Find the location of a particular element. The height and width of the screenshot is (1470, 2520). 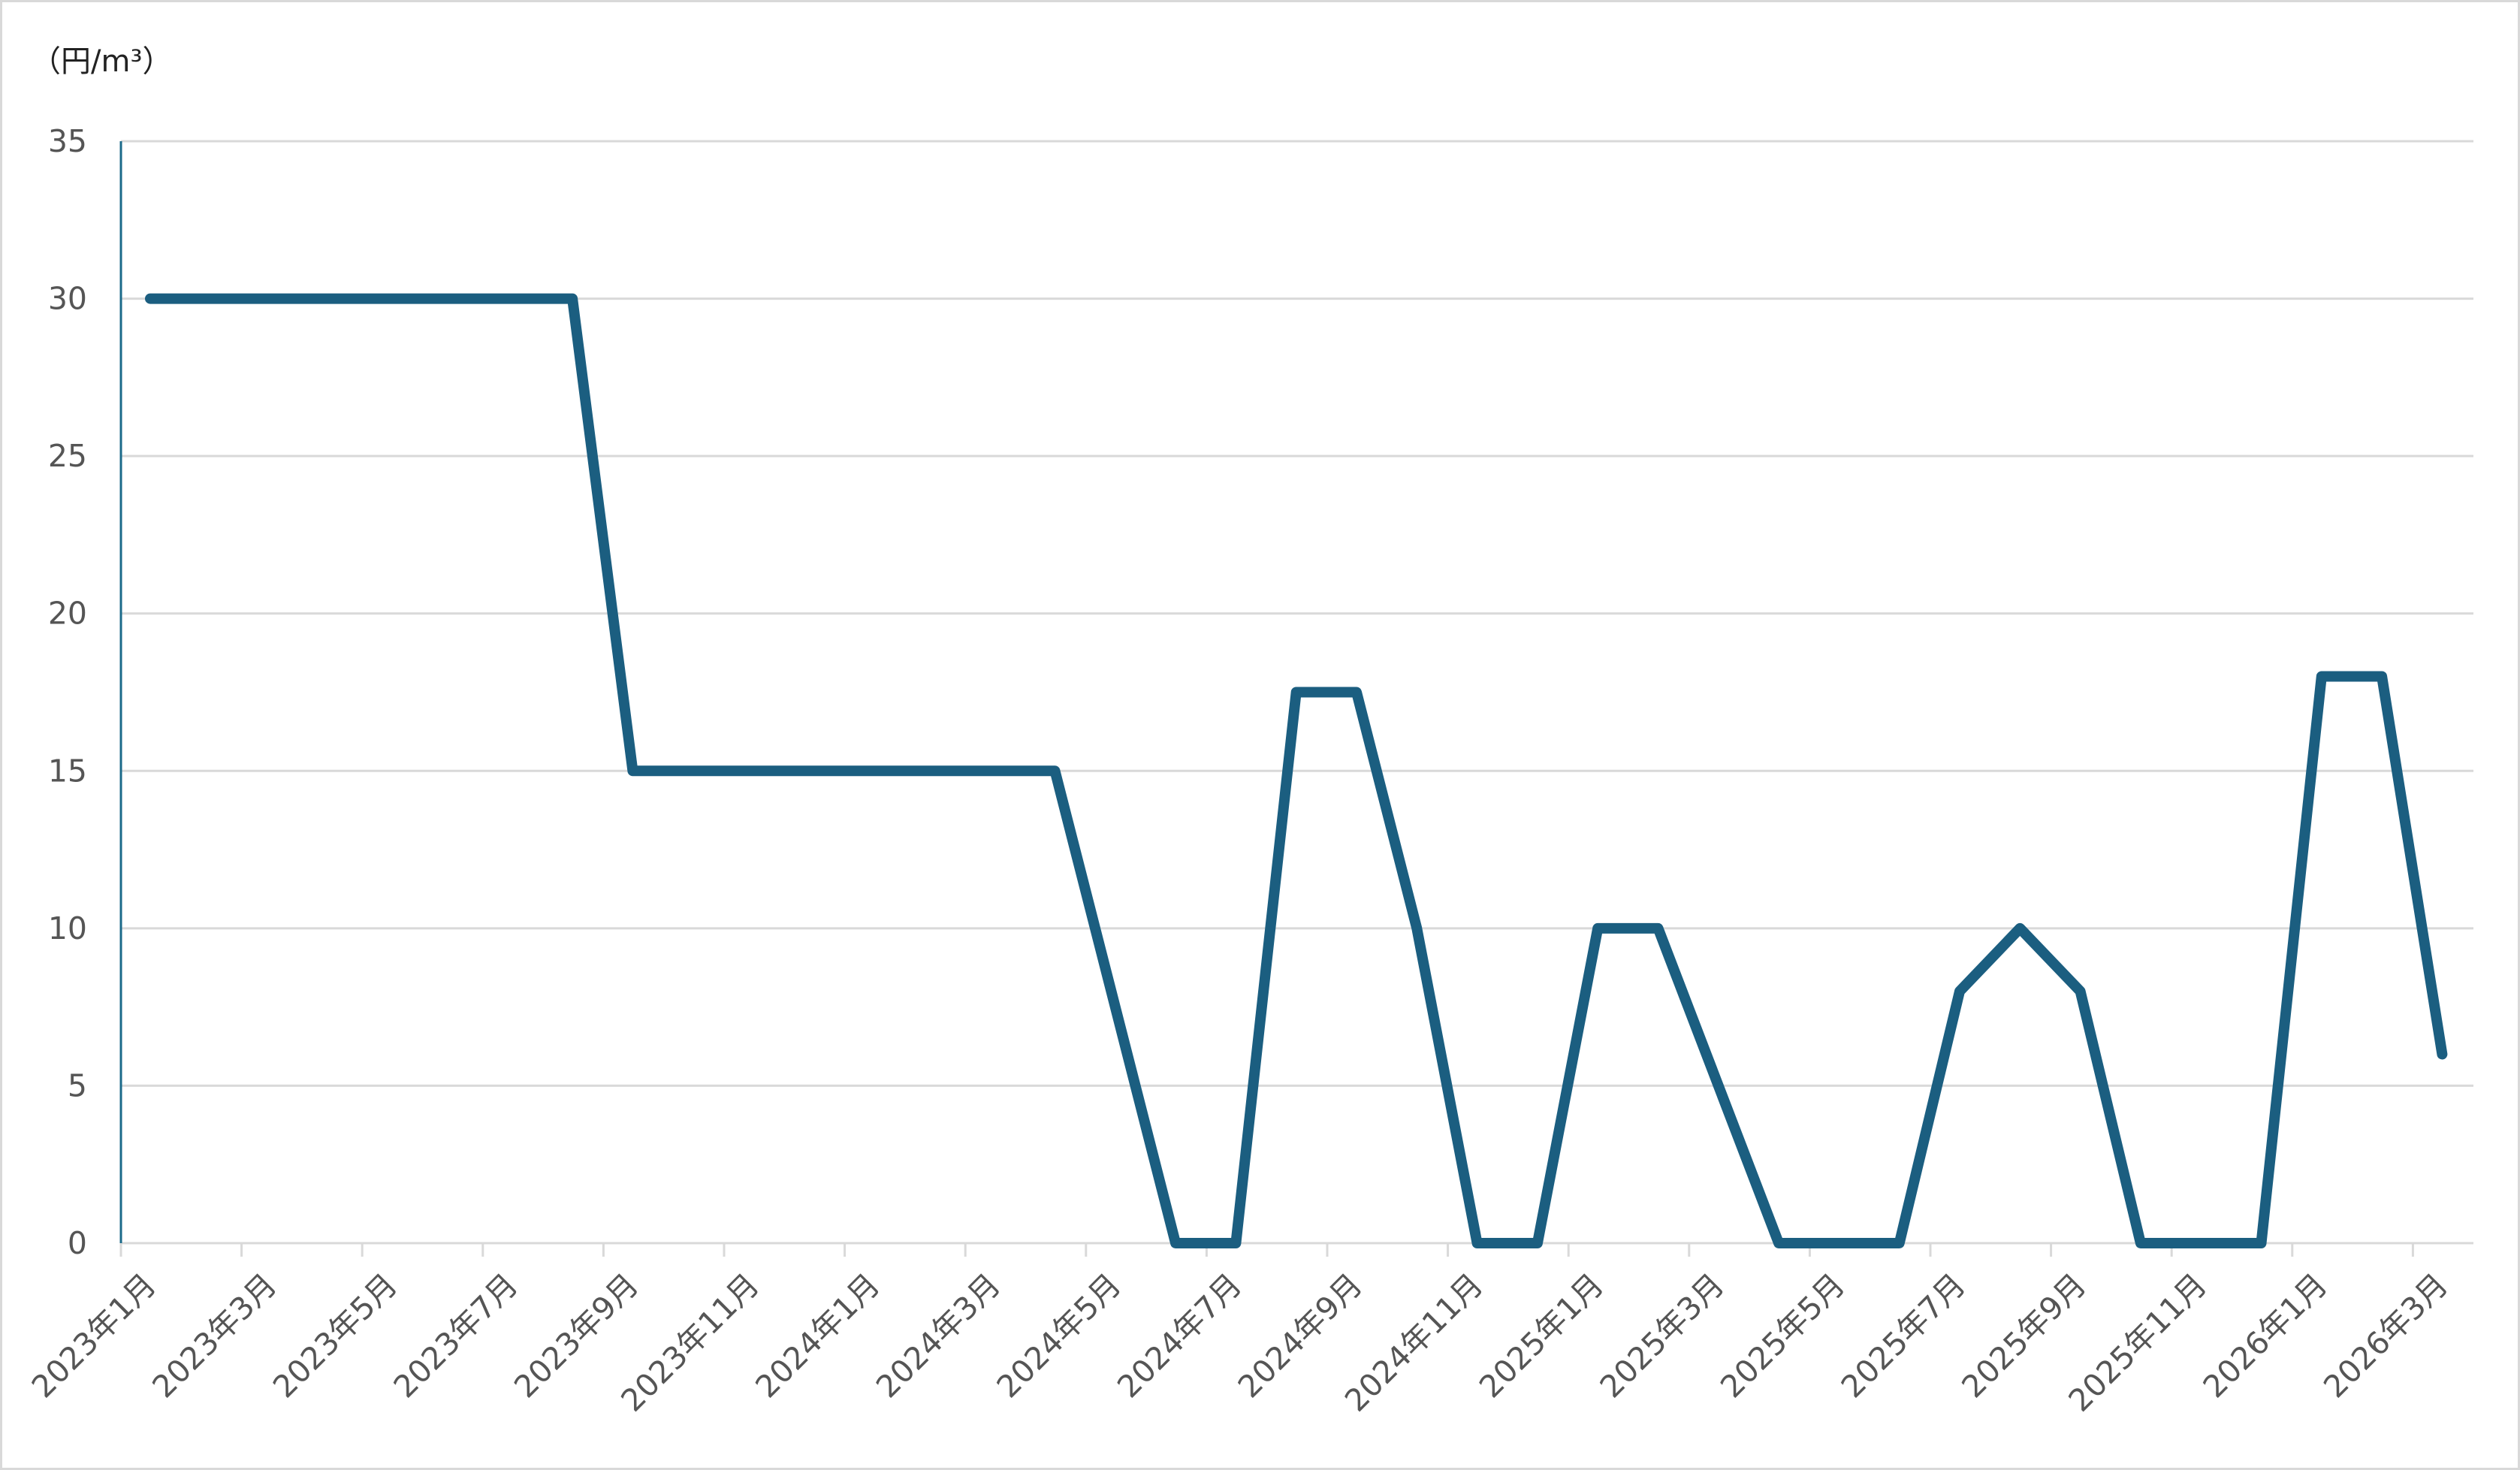

x-tick-label: 2024年1月 is located at coordinates (818, 1335).